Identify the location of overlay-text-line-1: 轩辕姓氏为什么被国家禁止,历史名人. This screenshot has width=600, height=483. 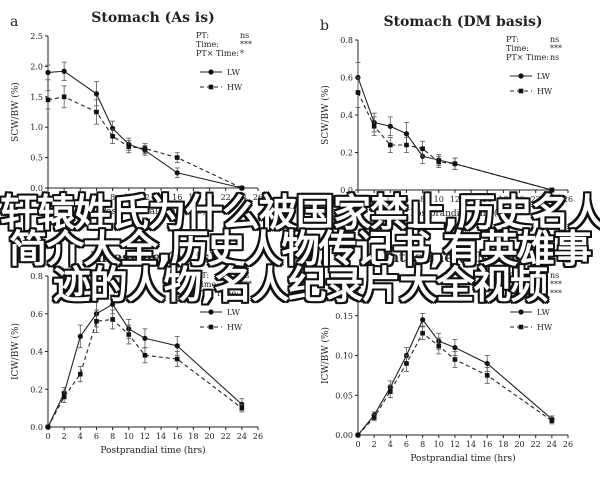
(300, 213).